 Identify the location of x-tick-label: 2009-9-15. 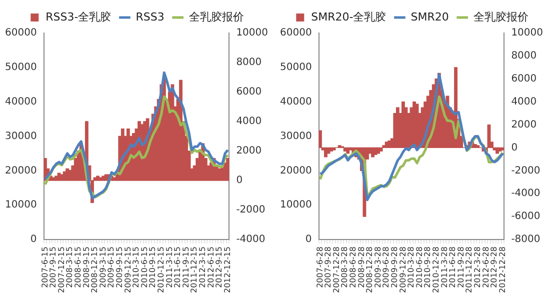
(119, 267).